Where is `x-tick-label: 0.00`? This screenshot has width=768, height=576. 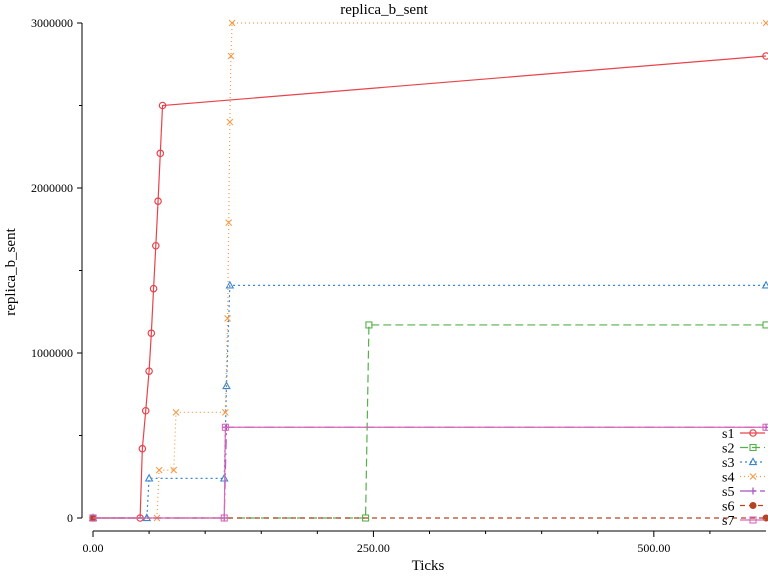
x-tick-label: 0.00 is located at coordinates (93, 548).